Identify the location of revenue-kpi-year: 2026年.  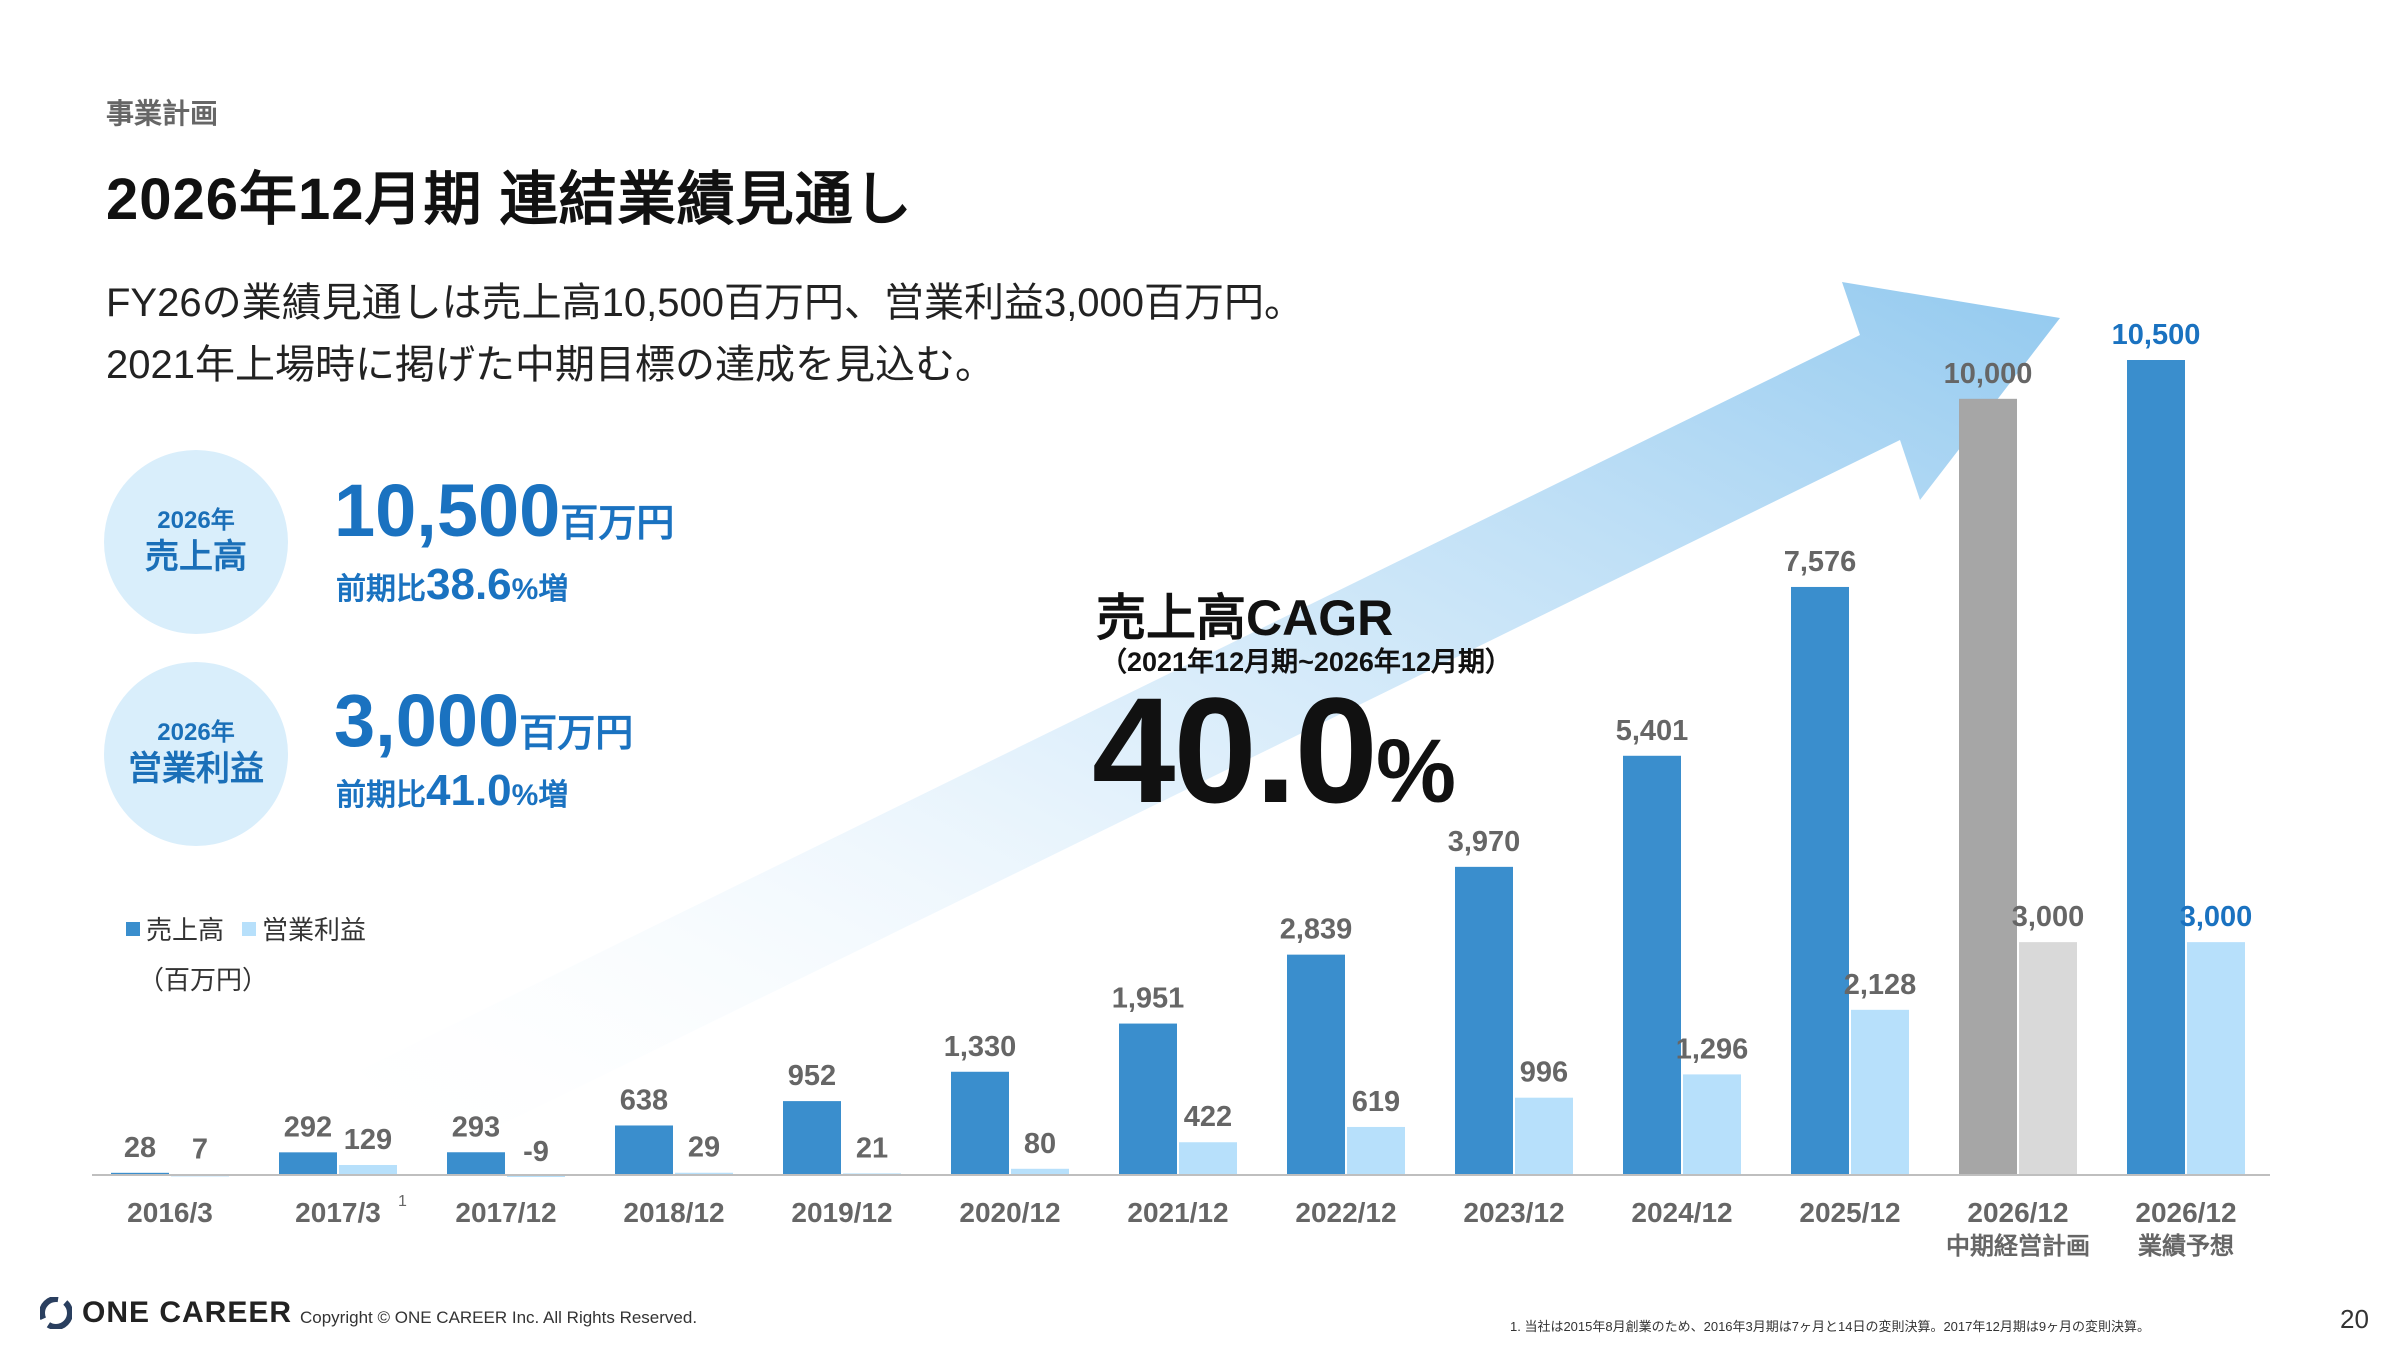
(196, 520).